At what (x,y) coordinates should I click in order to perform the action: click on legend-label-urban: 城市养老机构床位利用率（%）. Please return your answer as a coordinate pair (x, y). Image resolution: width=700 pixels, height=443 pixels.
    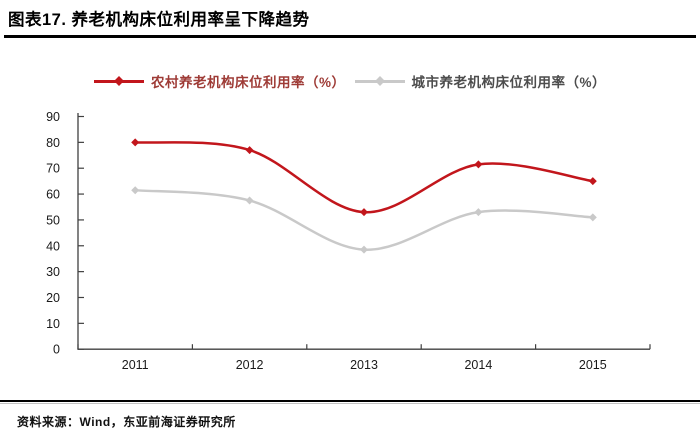
    Looking at the image, I should click on (509, 82).